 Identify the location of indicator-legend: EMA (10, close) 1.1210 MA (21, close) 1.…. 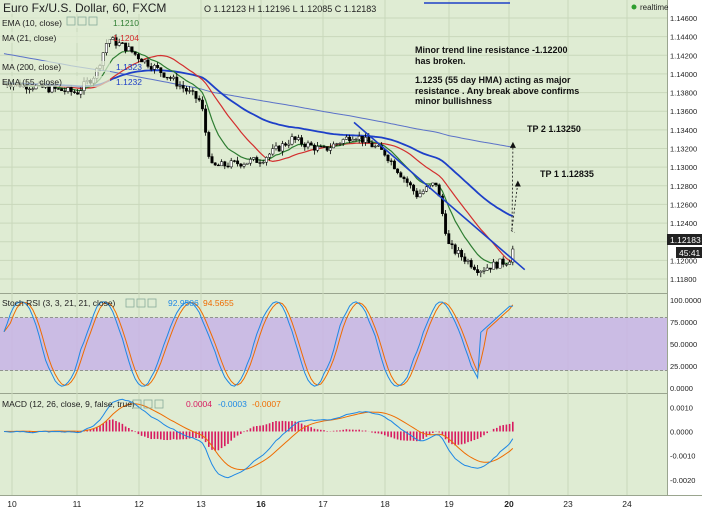
(71, 51).